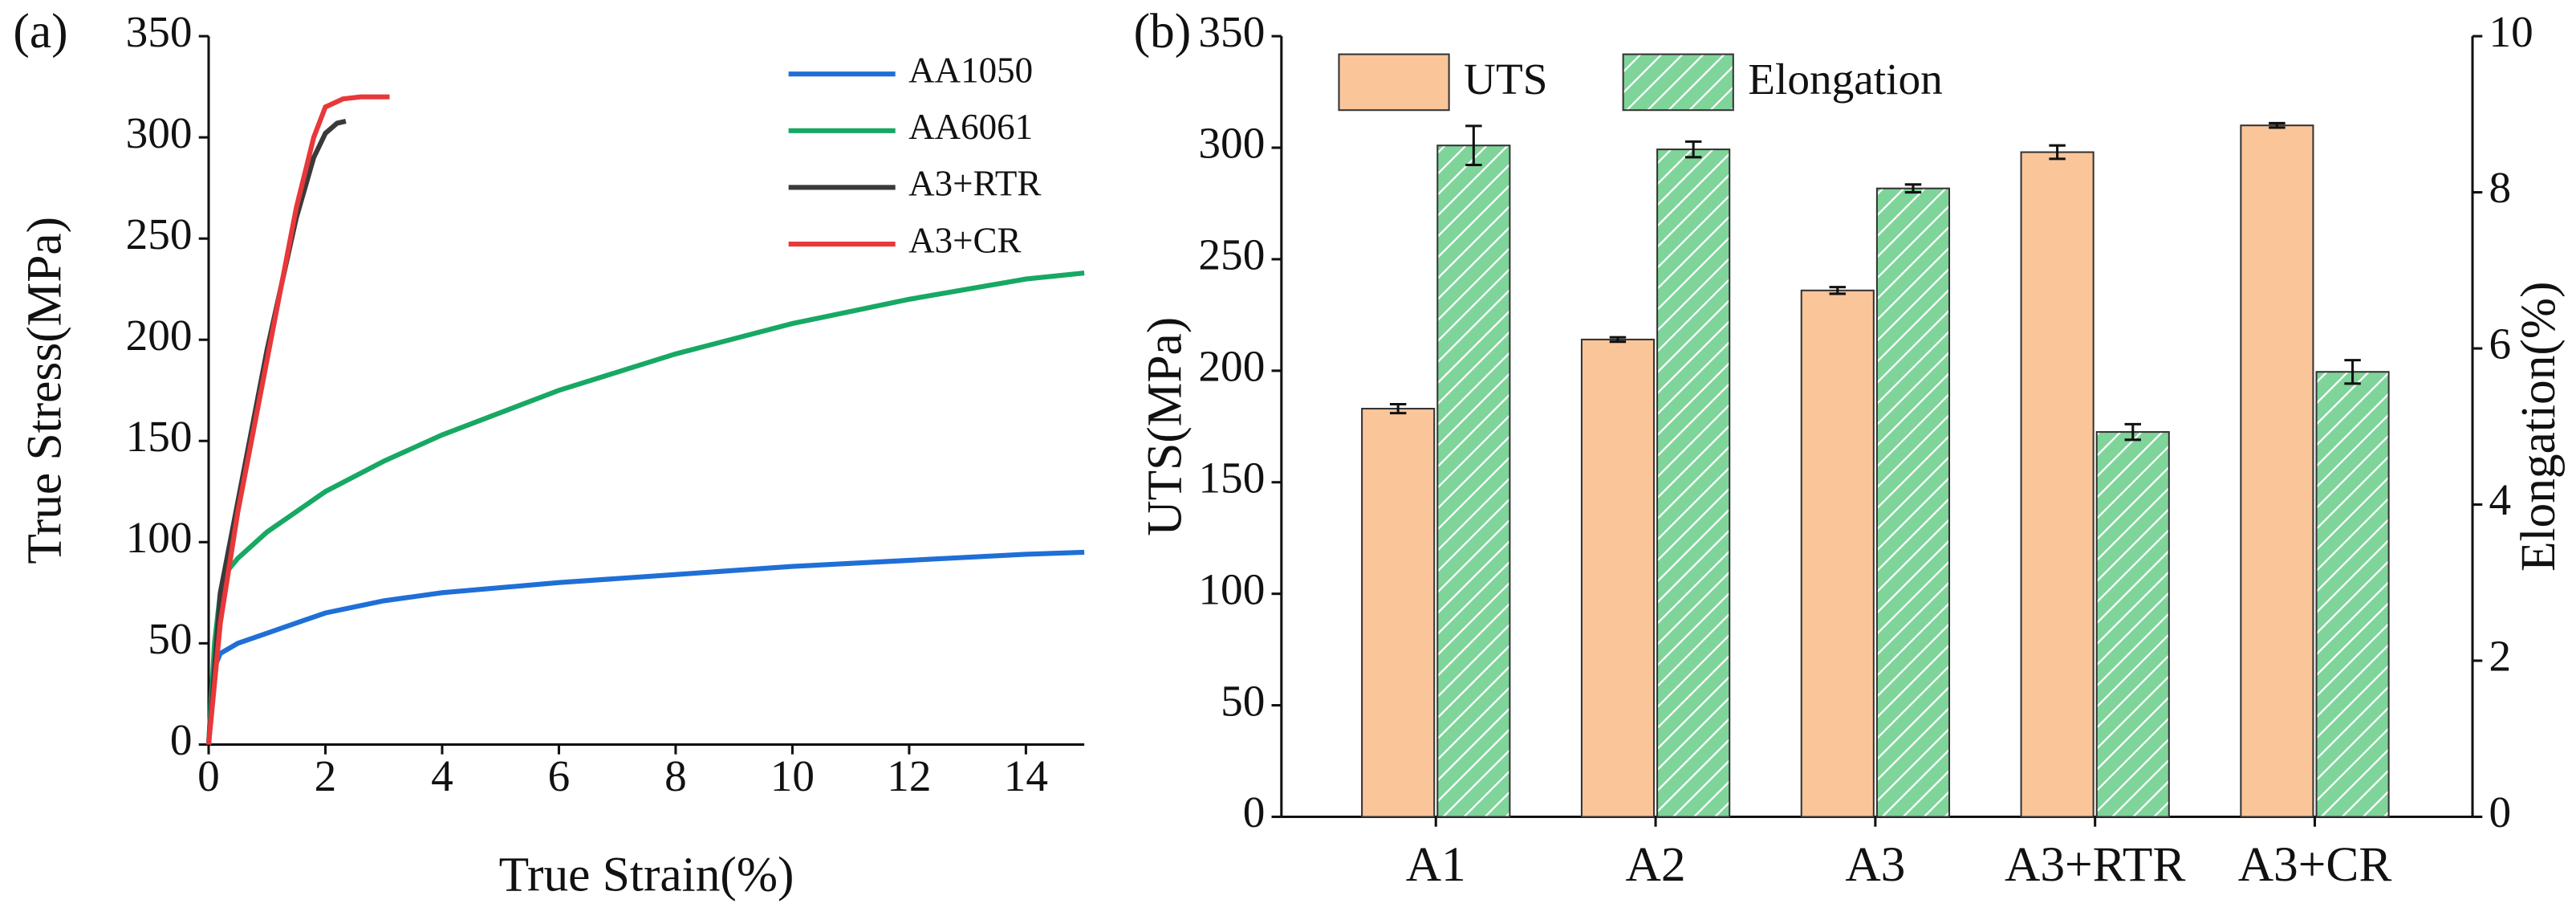 The height and width of the screenshot is (924, 2576). Describe the element at coordinates (964, 240) in the screenshot. I see `legend-label: A3+CR` at that location.